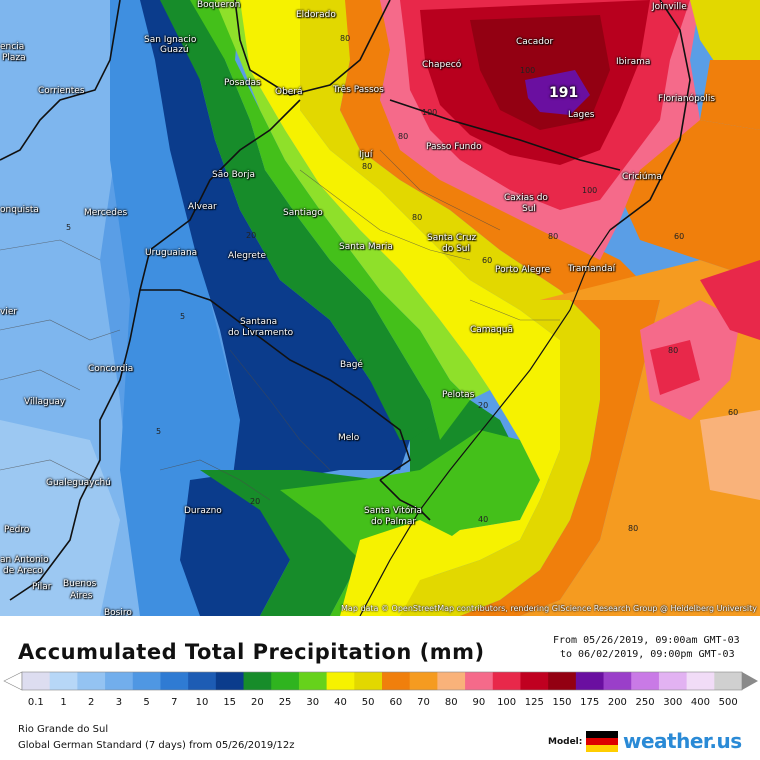  I want to click on city-label: Santa Cruz, so click(452, 238).